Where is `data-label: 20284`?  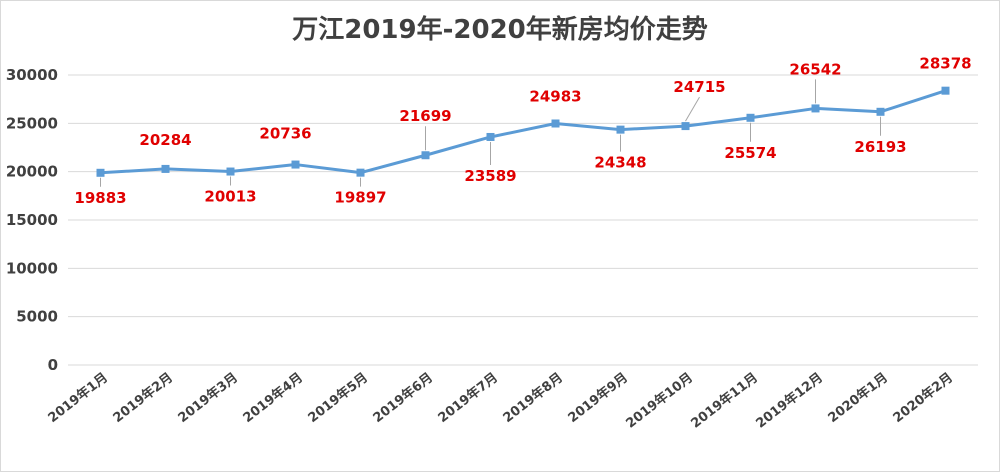 data-label: 20284 is located at coordinates (165, 140).